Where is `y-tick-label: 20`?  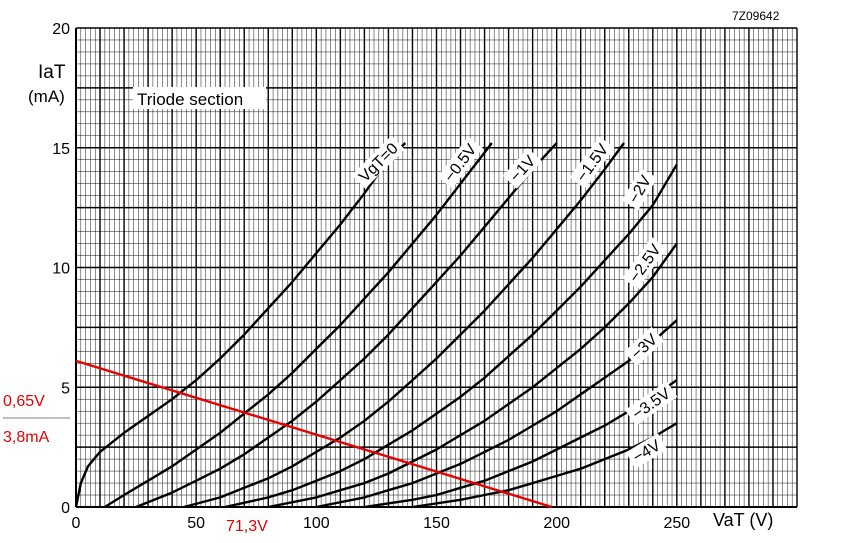 y-tick-label: 20 is located at coordinates (61, 29).